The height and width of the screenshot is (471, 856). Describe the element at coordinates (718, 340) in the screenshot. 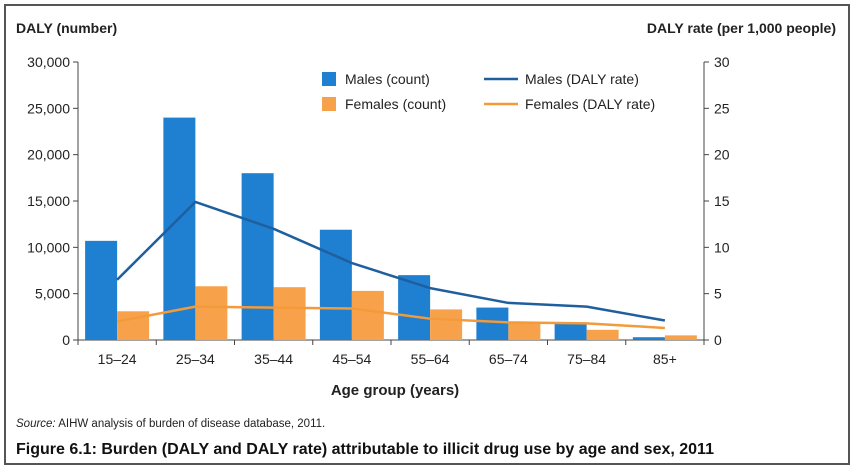

I see `y-right-tick-label: 0` at that location.